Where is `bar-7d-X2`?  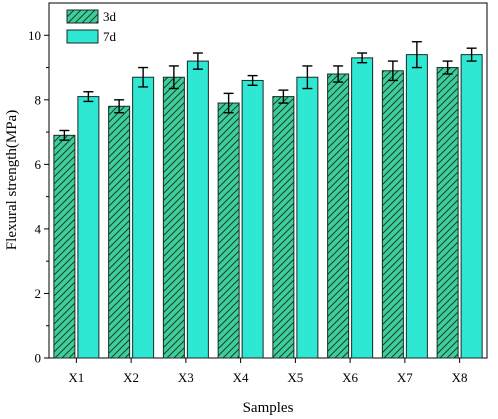
bar-7d-X2 is located at coordinates (143, 217).